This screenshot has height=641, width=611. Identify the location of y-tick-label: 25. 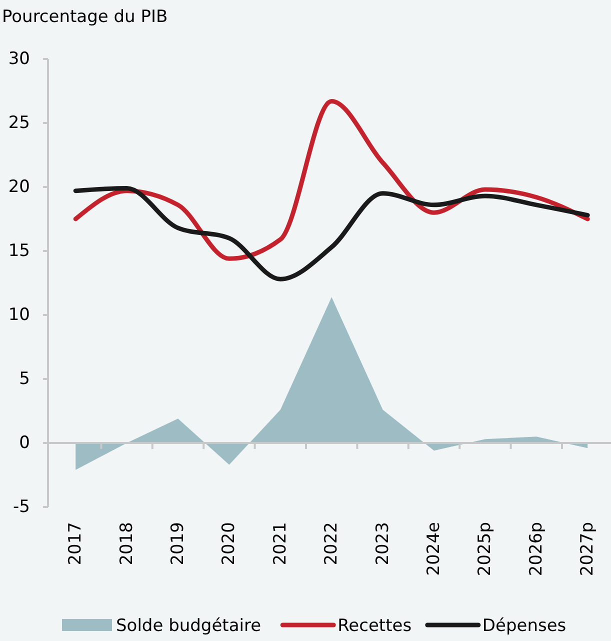
(19, 123).